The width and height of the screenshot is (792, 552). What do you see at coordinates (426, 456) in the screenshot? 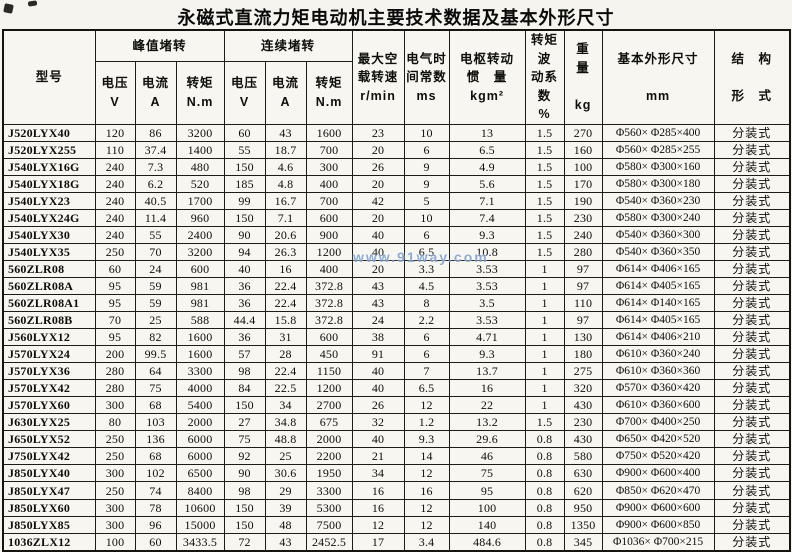
I see `cell-time-constant: 14` at bounding box center [426, 456].